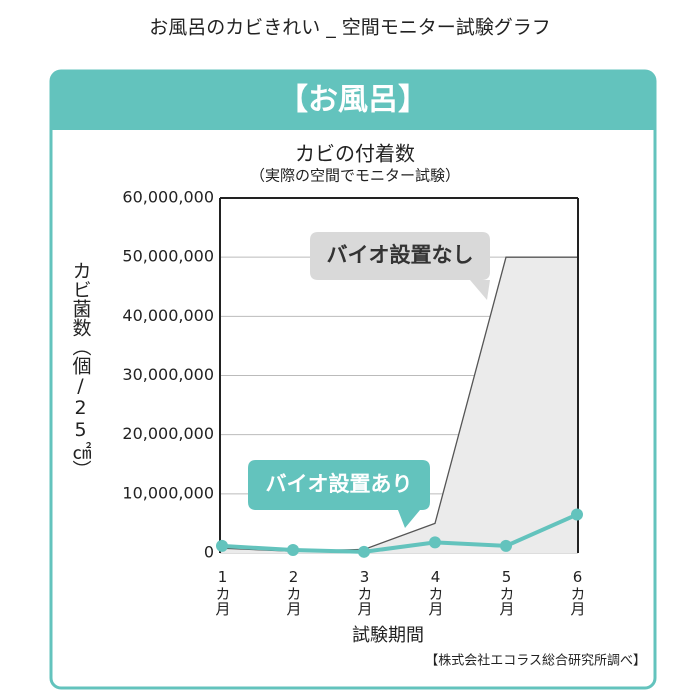  Describe the element at coordinates (399, 533) in the screenshot. I see `line` at that location.